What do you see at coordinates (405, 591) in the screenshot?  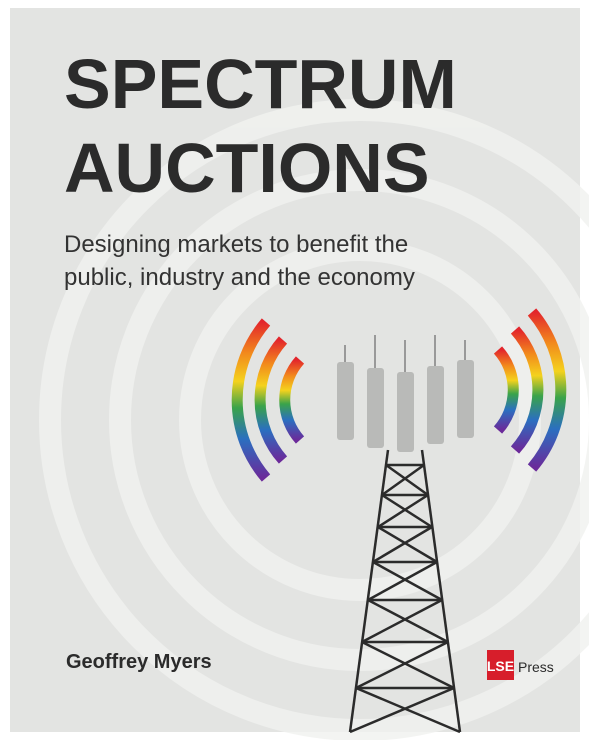 I see `tower` at bounding box center [405, 591].